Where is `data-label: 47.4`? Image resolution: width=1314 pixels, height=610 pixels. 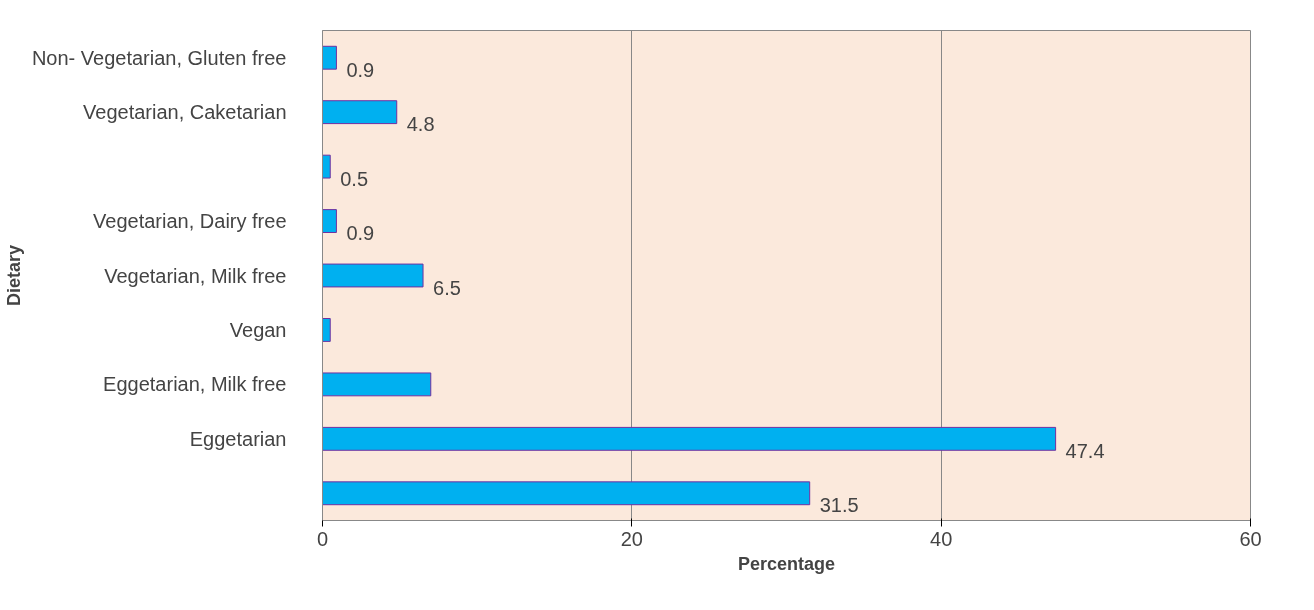 data-label: 47.4 is located at coordinates (1085, 450).